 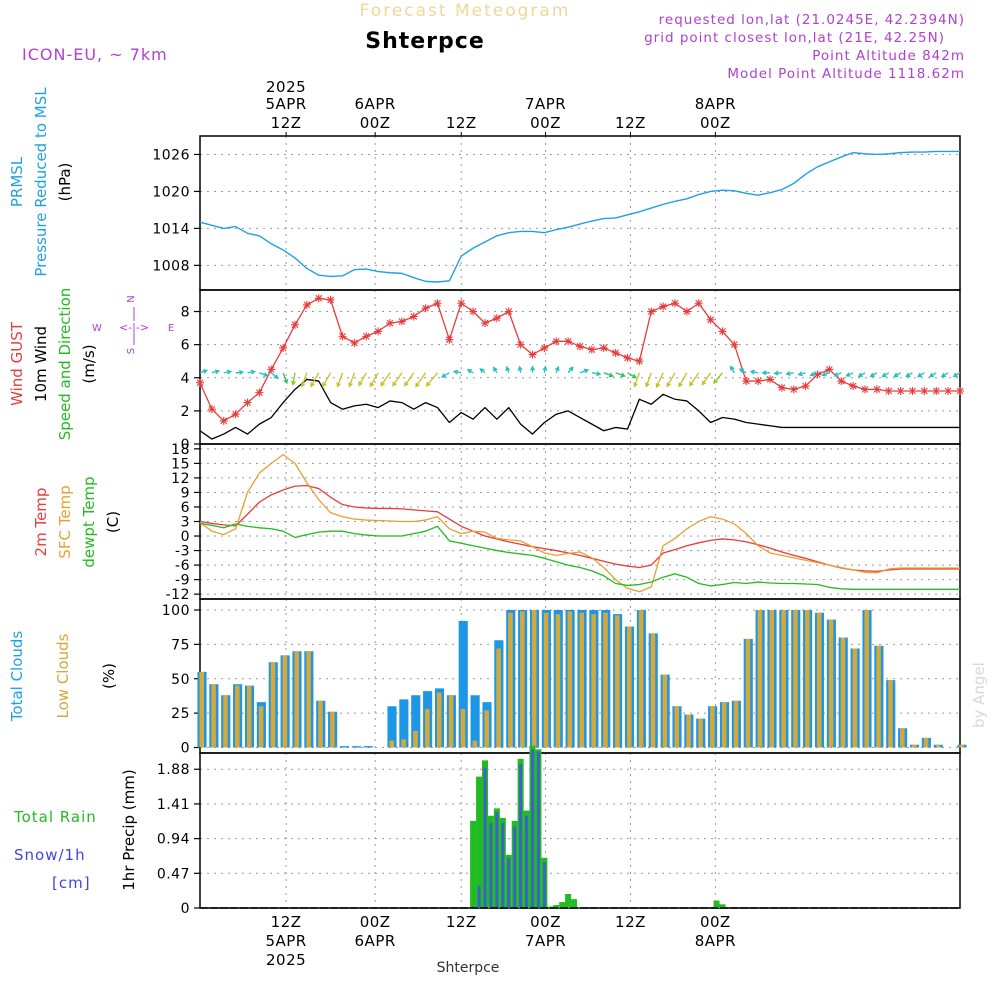 What do you see at coordinates (579, 216) in the screenshot?
I see `pressure-line` at bounding box center [579, 216].